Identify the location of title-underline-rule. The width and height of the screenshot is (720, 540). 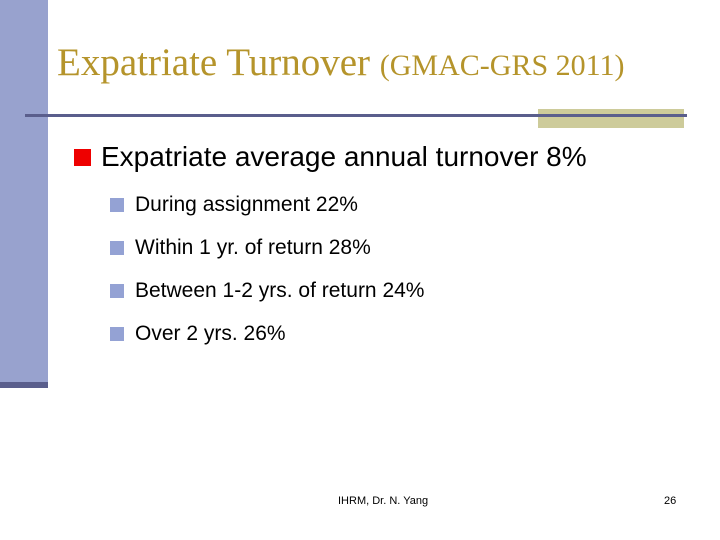
(356, 115).